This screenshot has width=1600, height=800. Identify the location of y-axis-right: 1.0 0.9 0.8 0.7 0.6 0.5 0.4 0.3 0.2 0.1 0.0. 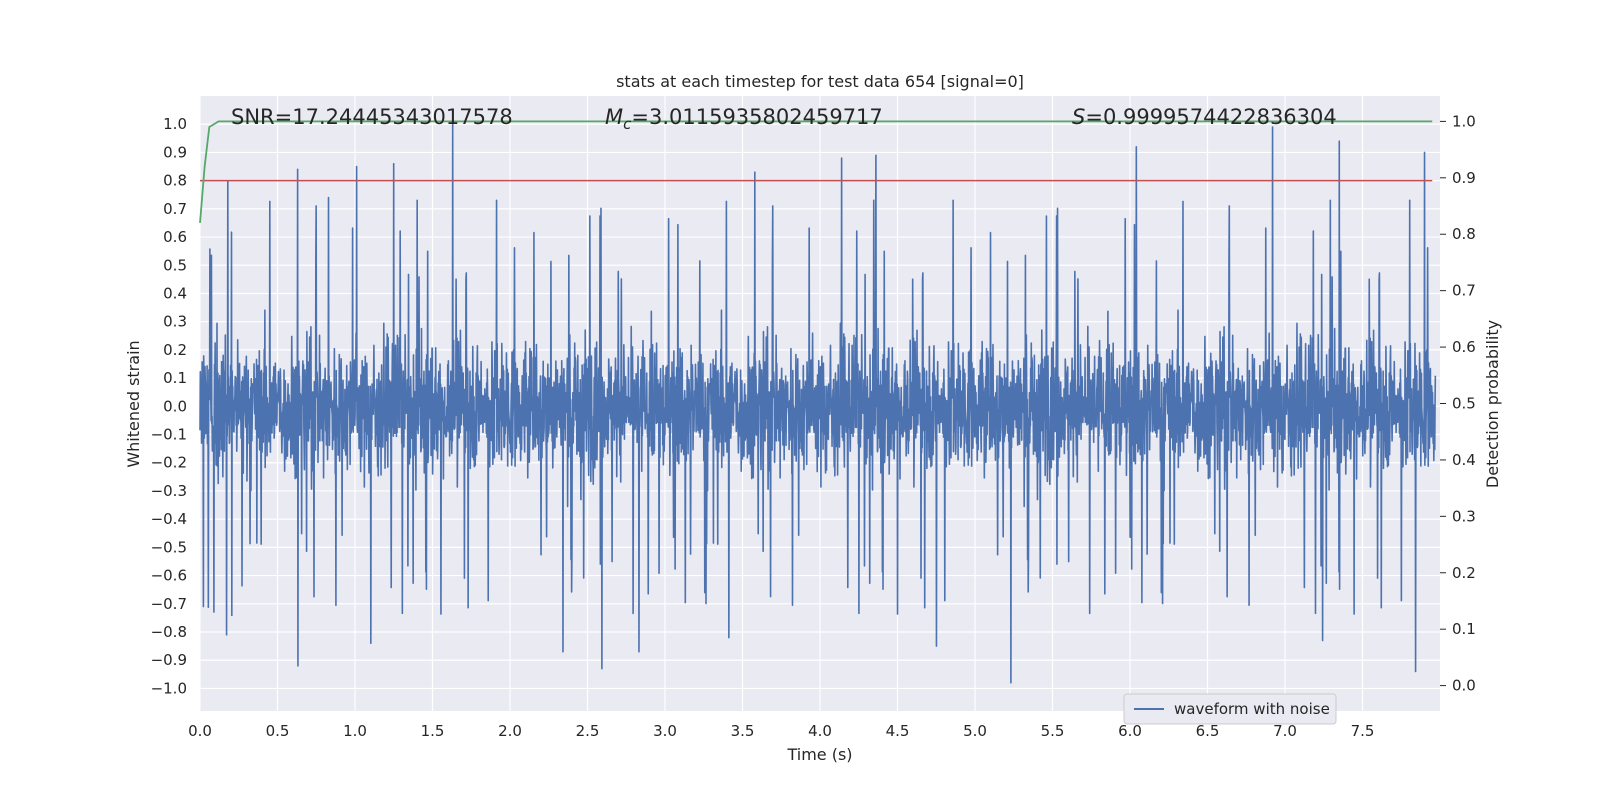
(1458, 403).